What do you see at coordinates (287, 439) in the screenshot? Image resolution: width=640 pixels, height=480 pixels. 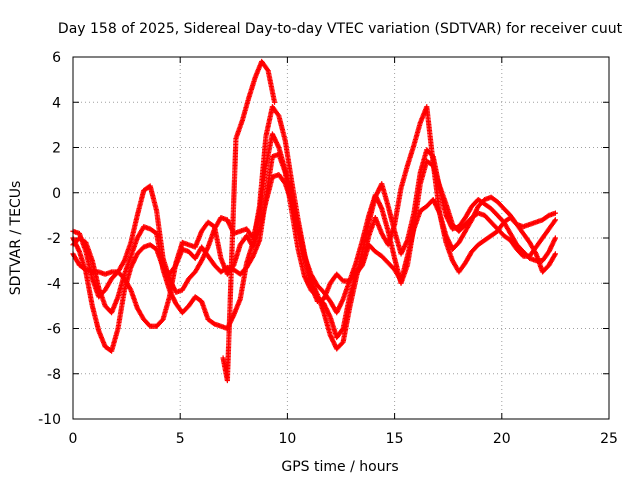 I see `x-tick-label: 10` at bounding box center [287, 439].